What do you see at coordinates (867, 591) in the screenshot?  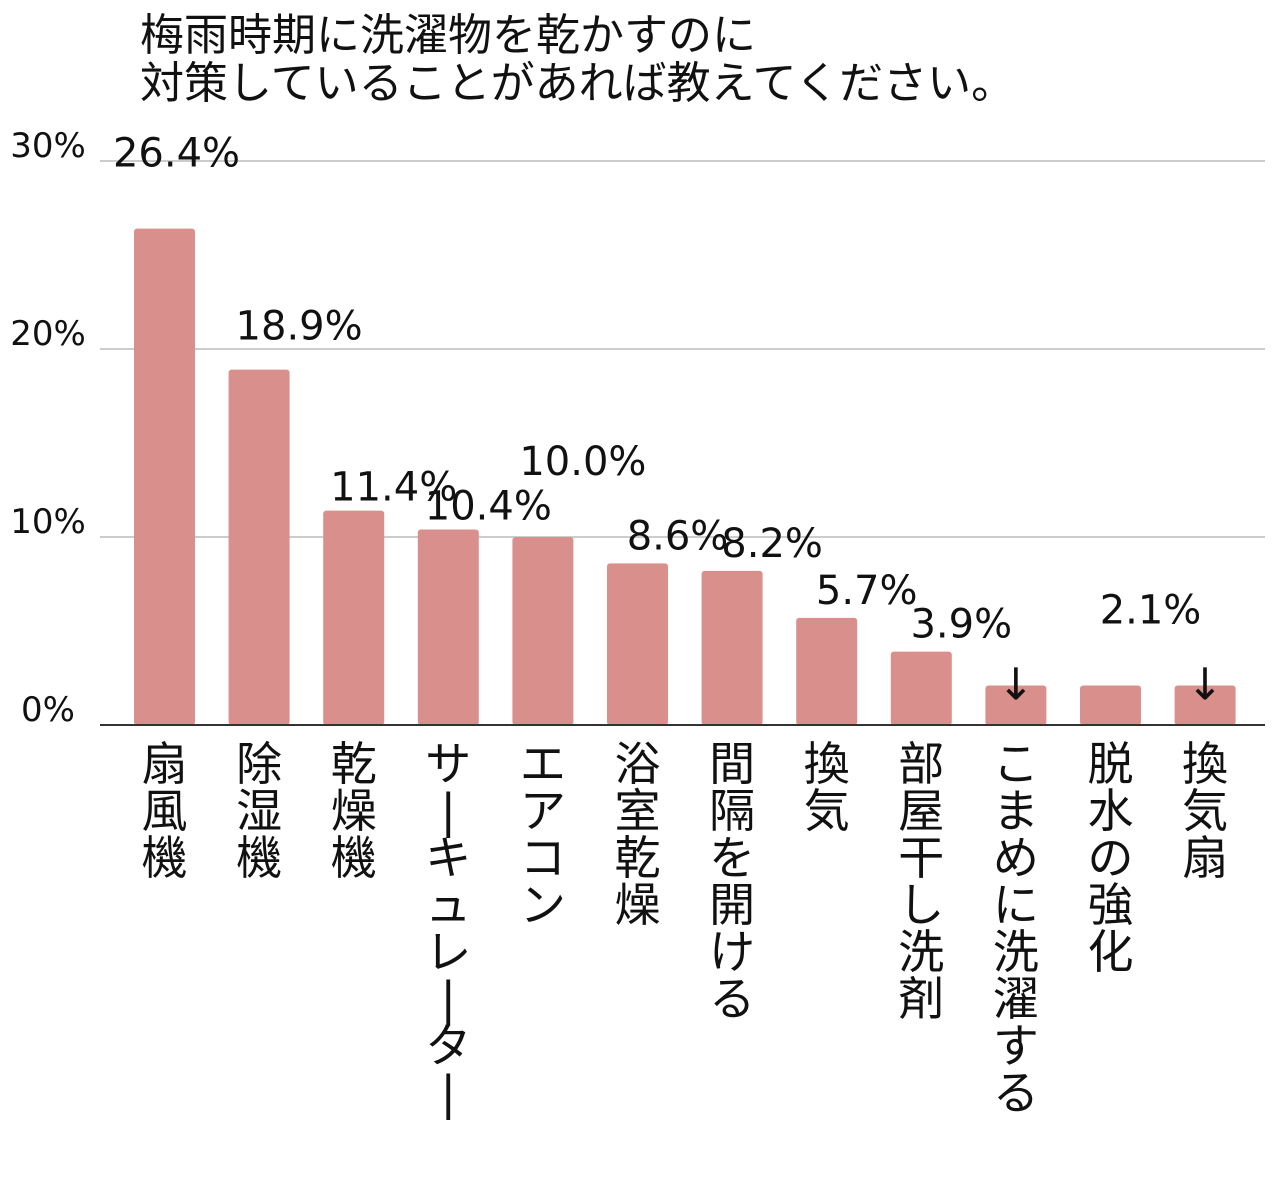 I see `data-label: 5.7%` at bounding box center [867, 591].